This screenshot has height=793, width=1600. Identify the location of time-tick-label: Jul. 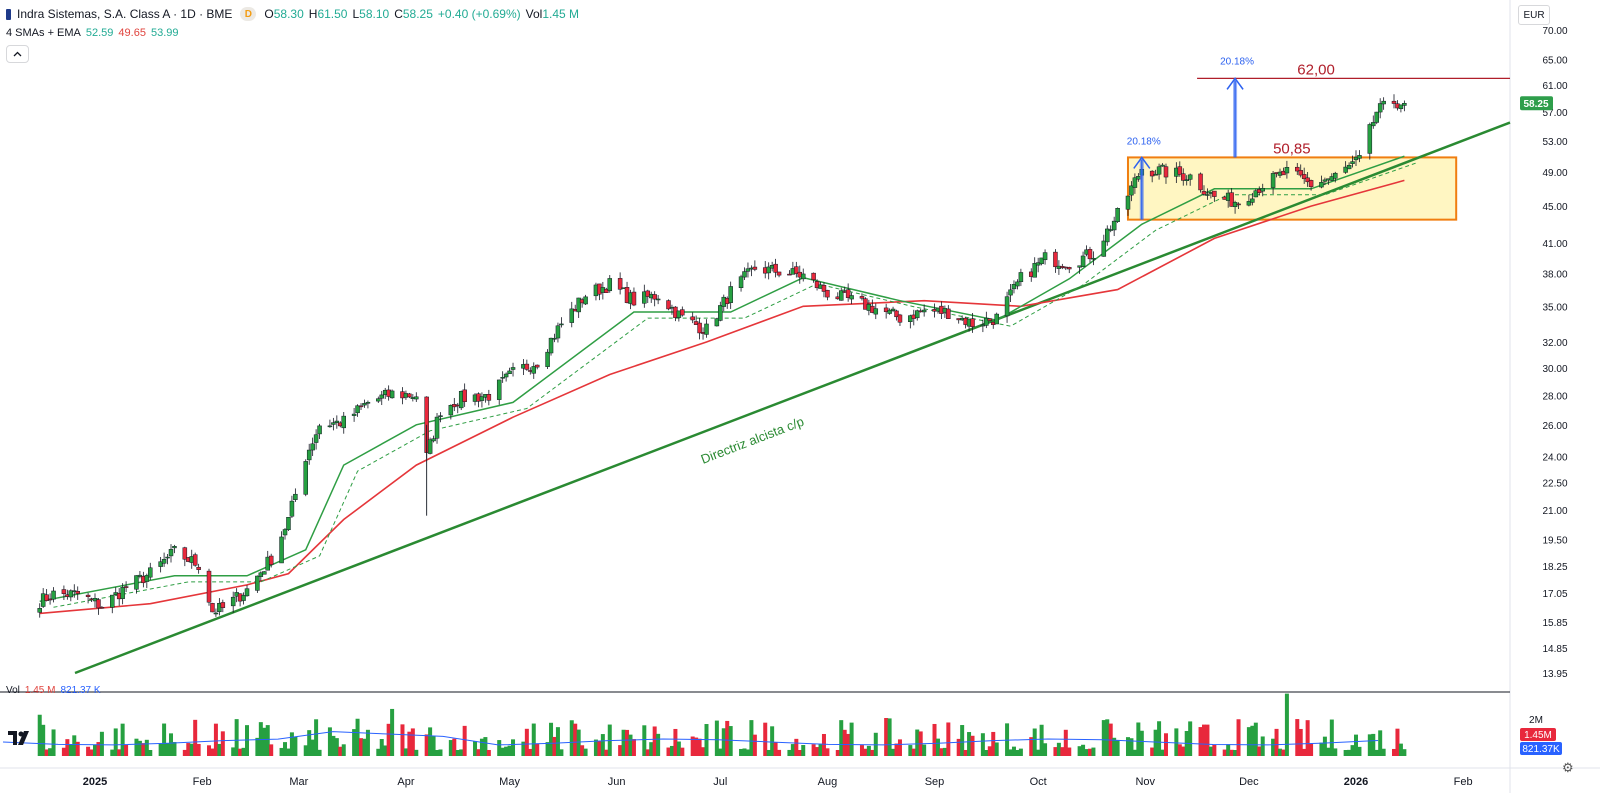
(720, 782).